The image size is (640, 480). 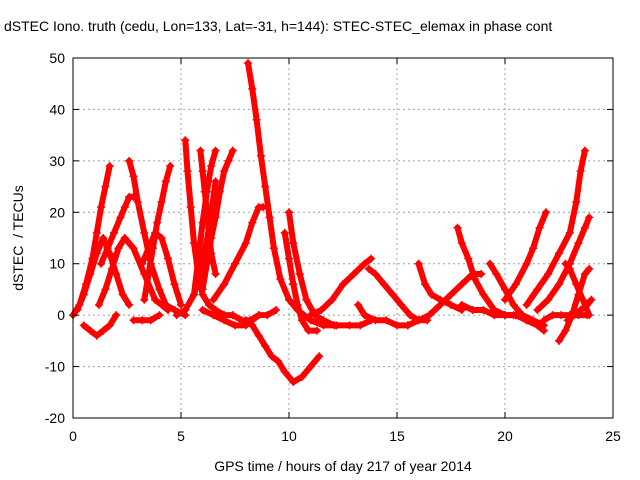 What do you see at coordinates (61, 315) in the screenshot?
I see `y-tick-label: 0` at bounding box center [61, 315].